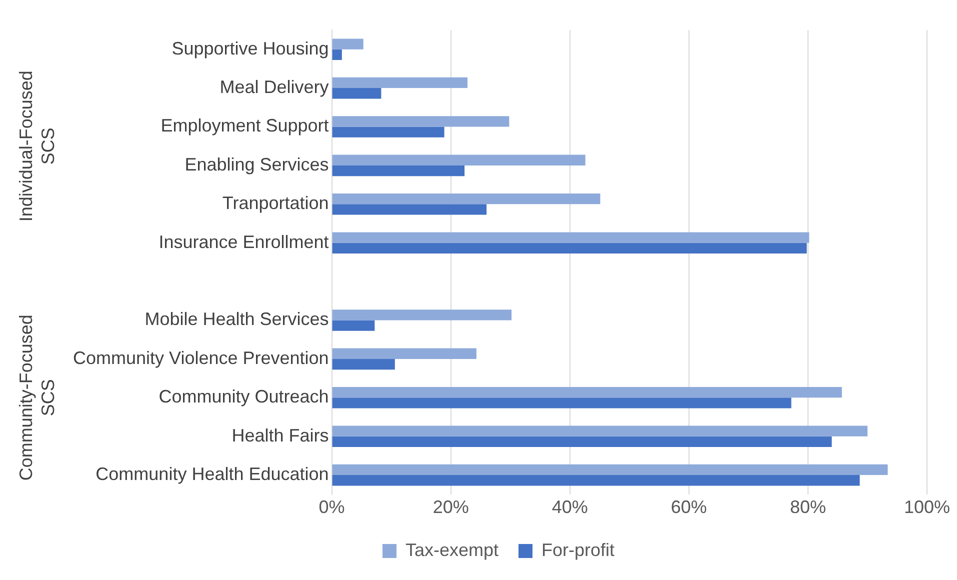 The height and width of the screenshot is (580, 957). Describe the element at coordinates (236, 319) in the screenshot. I see `y-tick-label: Mobile Health Services` at that location.